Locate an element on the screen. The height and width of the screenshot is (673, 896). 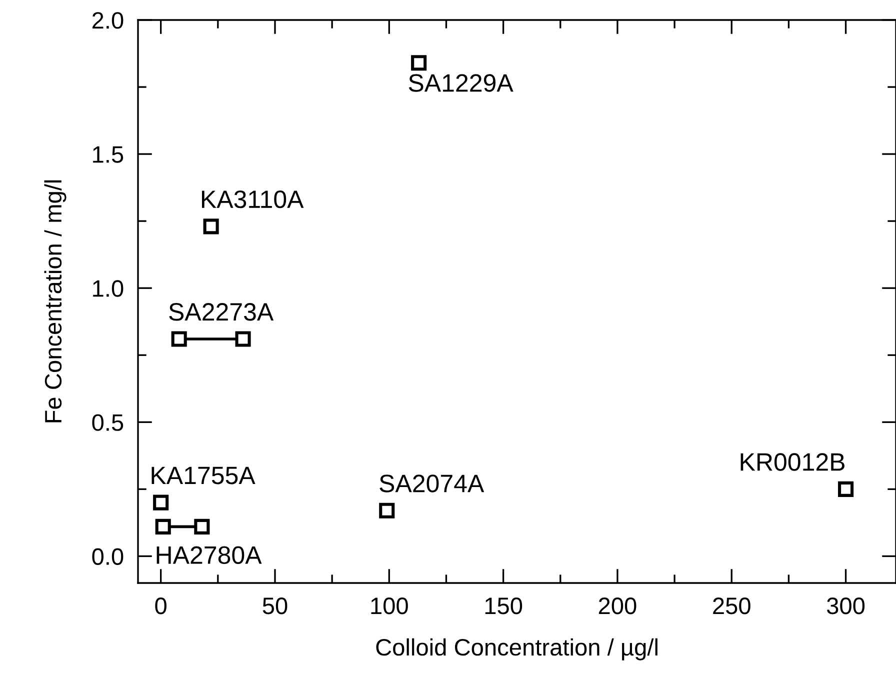
y-tick-label: 1.5 is located at coordinates (108, 154).